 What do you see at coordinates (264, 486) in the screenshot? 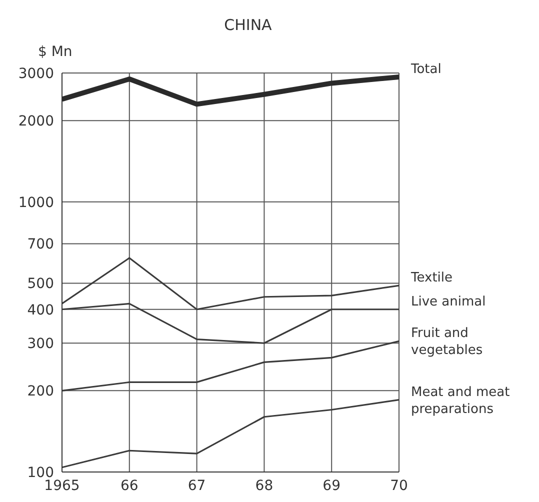
I see `x-tick-label: 68` at bounding box center [264, 486].